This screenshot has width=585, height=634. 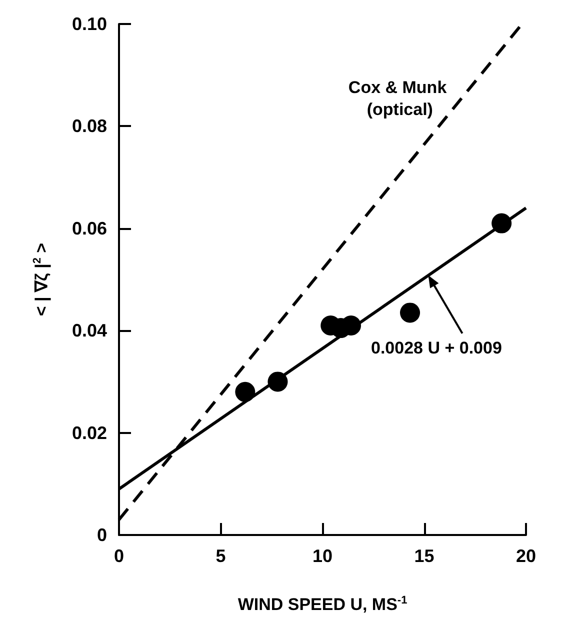 What do you see at coordinates (436, 348) in the screenshot?
I see `series-label: 0.0028 U + 0.009` at bounding box center [436, 348].